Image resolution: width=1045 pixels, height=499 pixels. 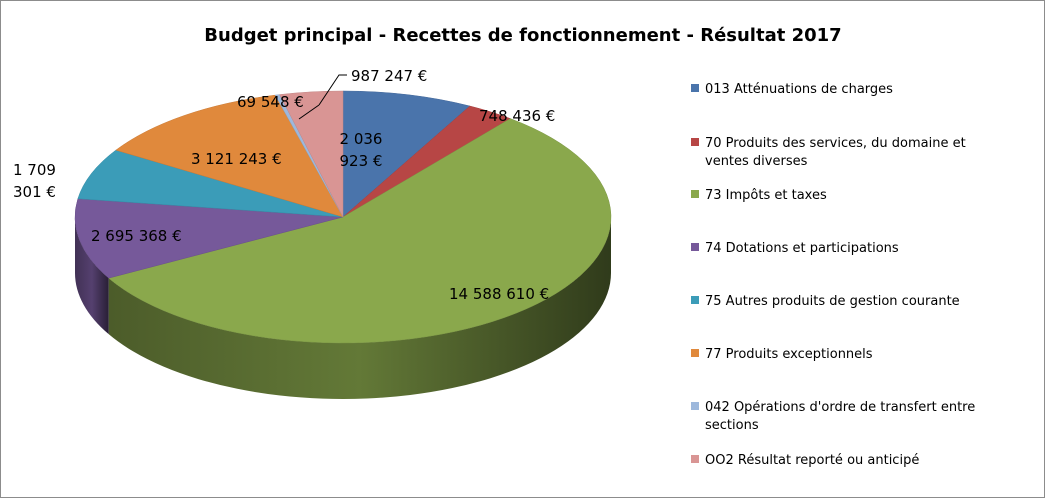 I want to click on legend-label: 013 Atténuations de charges, so click(x=799, y=89).